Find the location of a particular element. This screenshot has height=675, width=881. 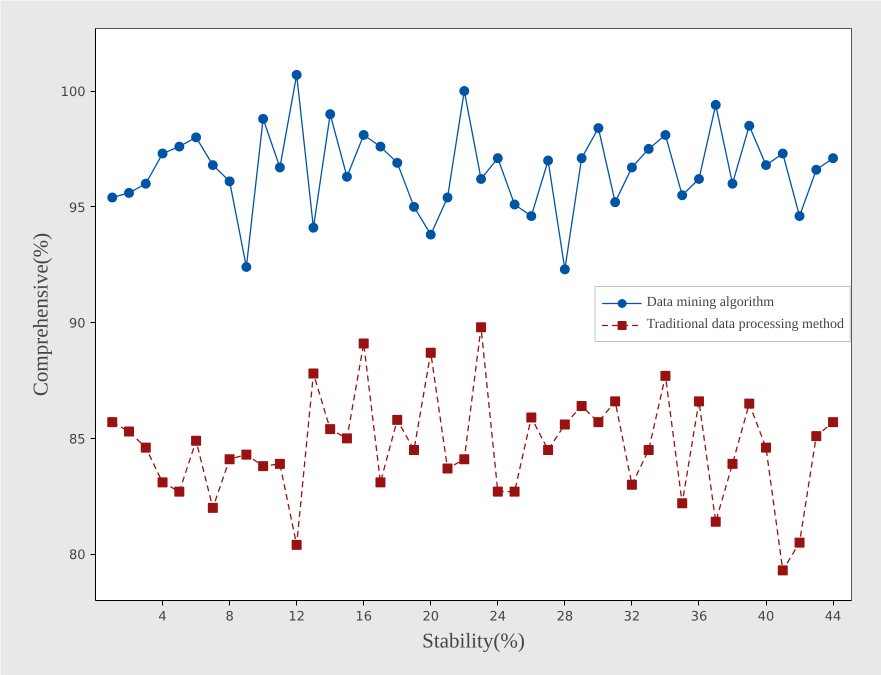

x-tick-label: 20 is located at coordinates (431, 617).